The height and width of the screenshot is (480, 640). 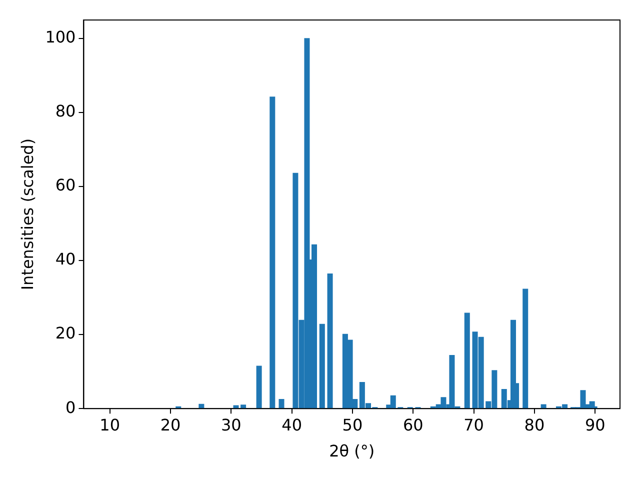 I want to click on y-axis-title: Intensities (scaled), so click(x=27, y=214).